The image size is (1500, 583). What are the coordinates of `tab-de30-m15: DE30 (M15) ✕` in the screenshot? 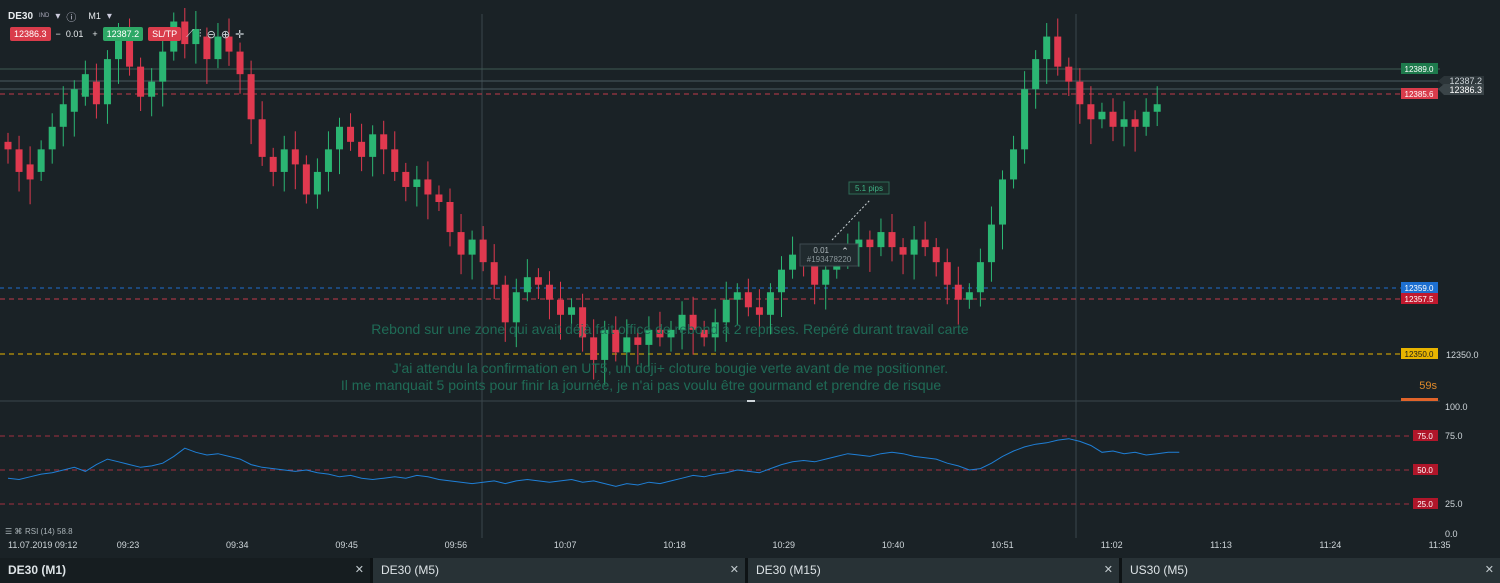 It's located at (935, 570).